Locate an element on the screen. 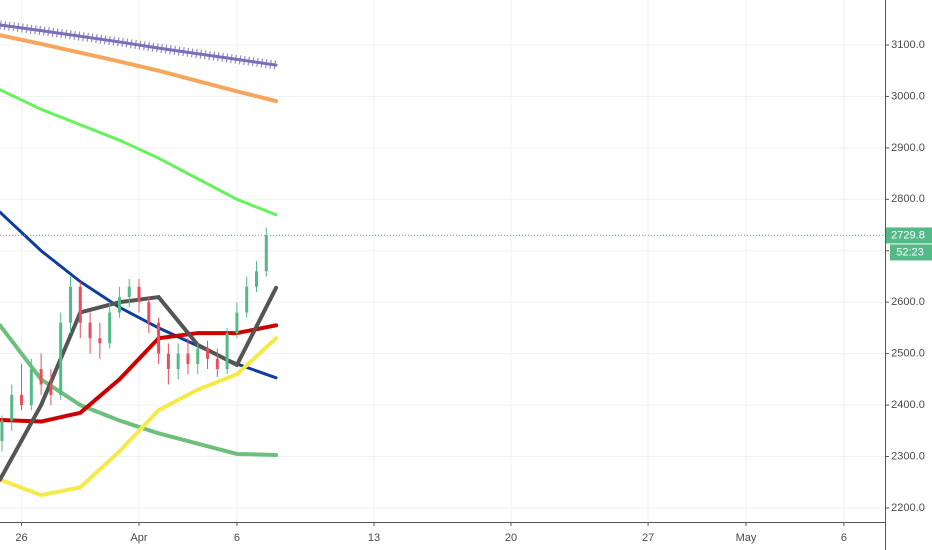 The height and width of the screenshot is (550, 932). x-tick-label: May is located at coordinates (746, 538).